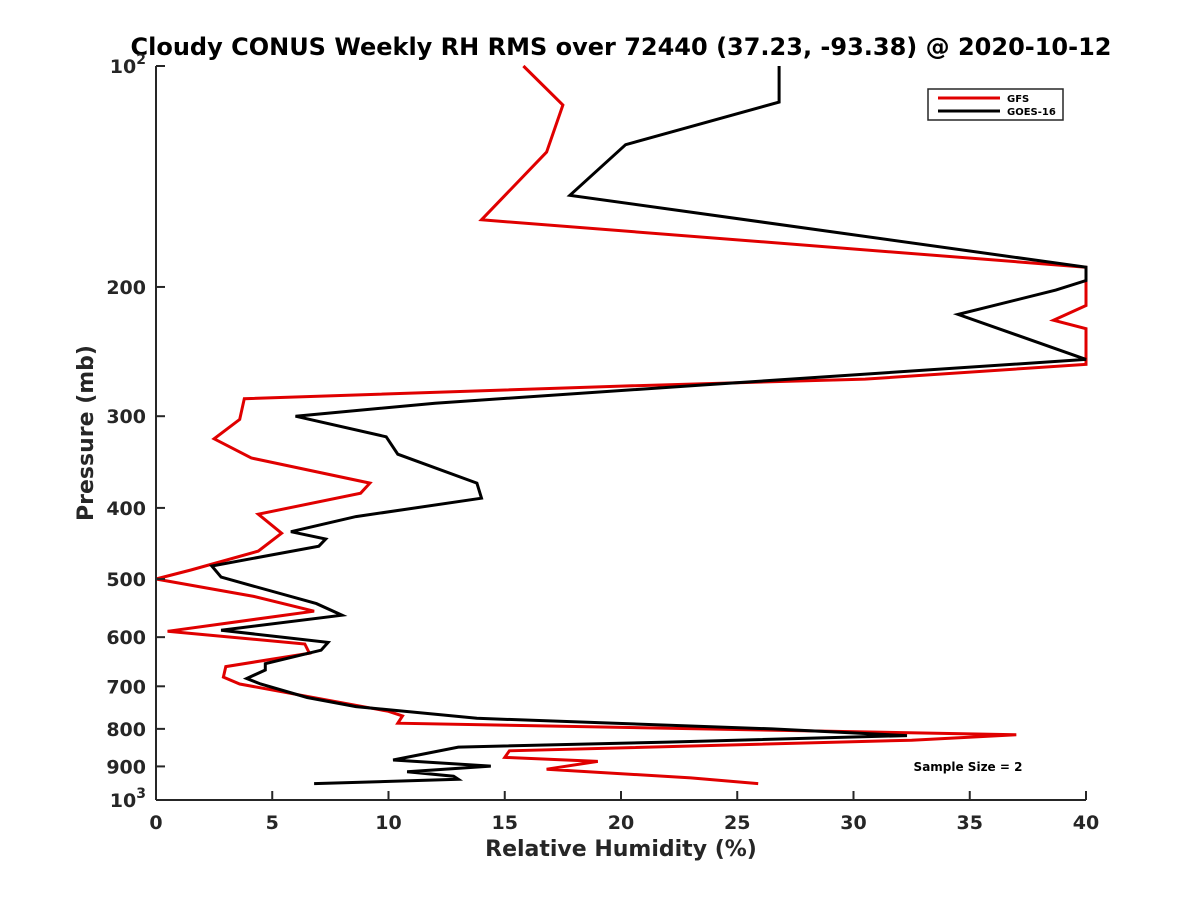  What do you see at coordinates (155, 823) in the screenshot?
I see `x-tick-label: 0` at bounding box center [155, 823].